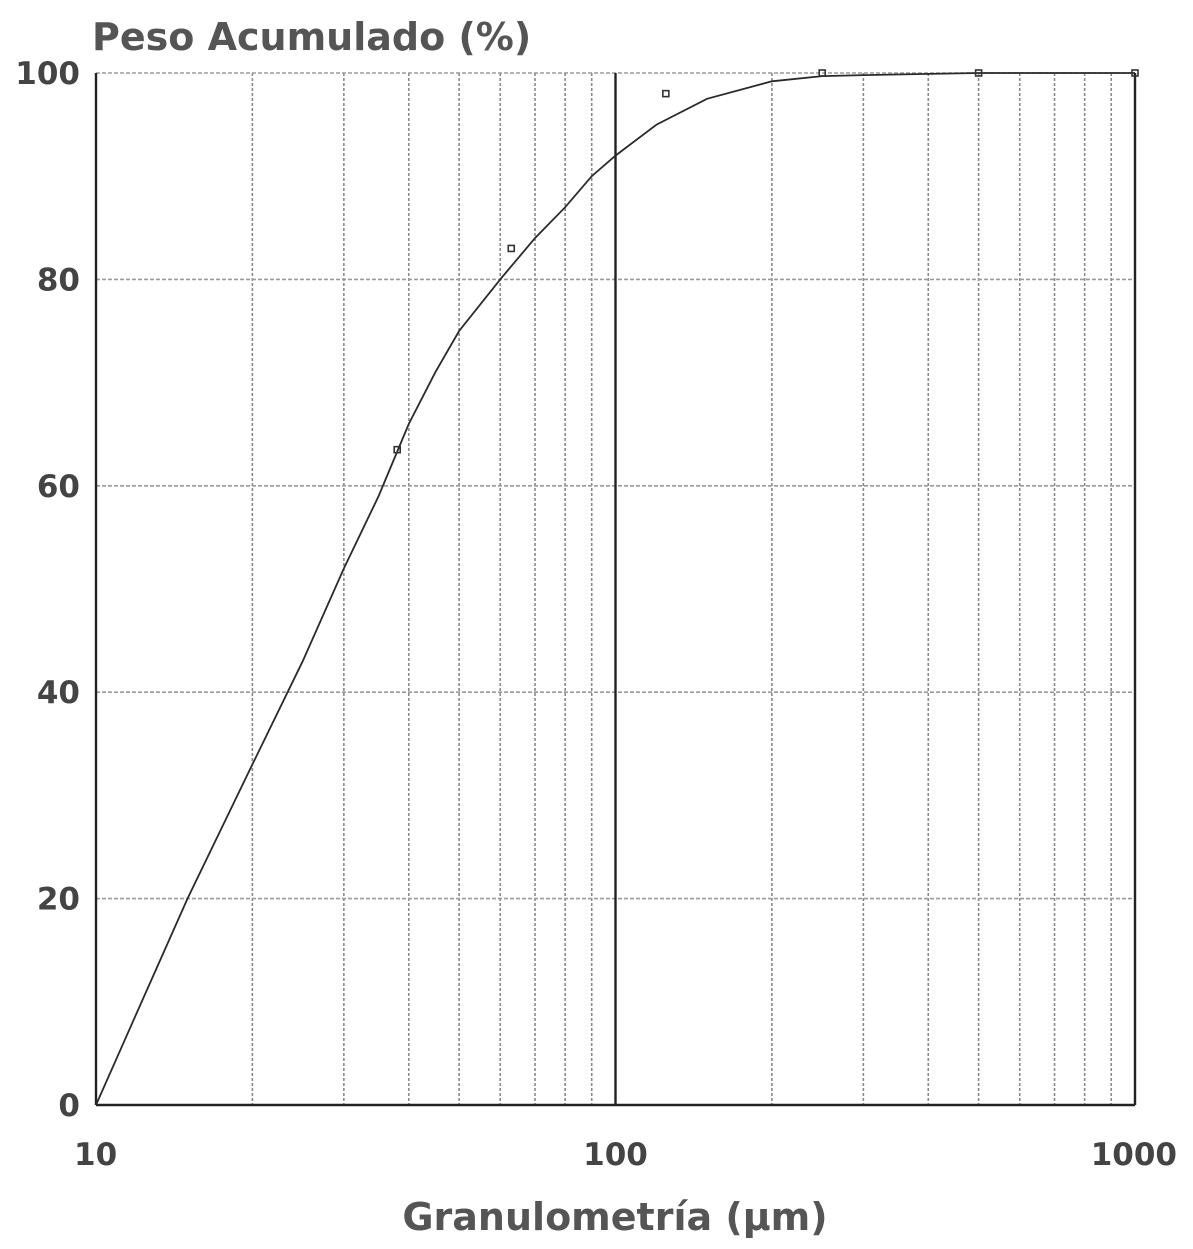 Image resolution: width=1193 pixels, height=1249 pixels. Describe the element at coordinates (614, 1217) in the screenshot. I see `x-axis-title: Granulometría (µm)` at that location.